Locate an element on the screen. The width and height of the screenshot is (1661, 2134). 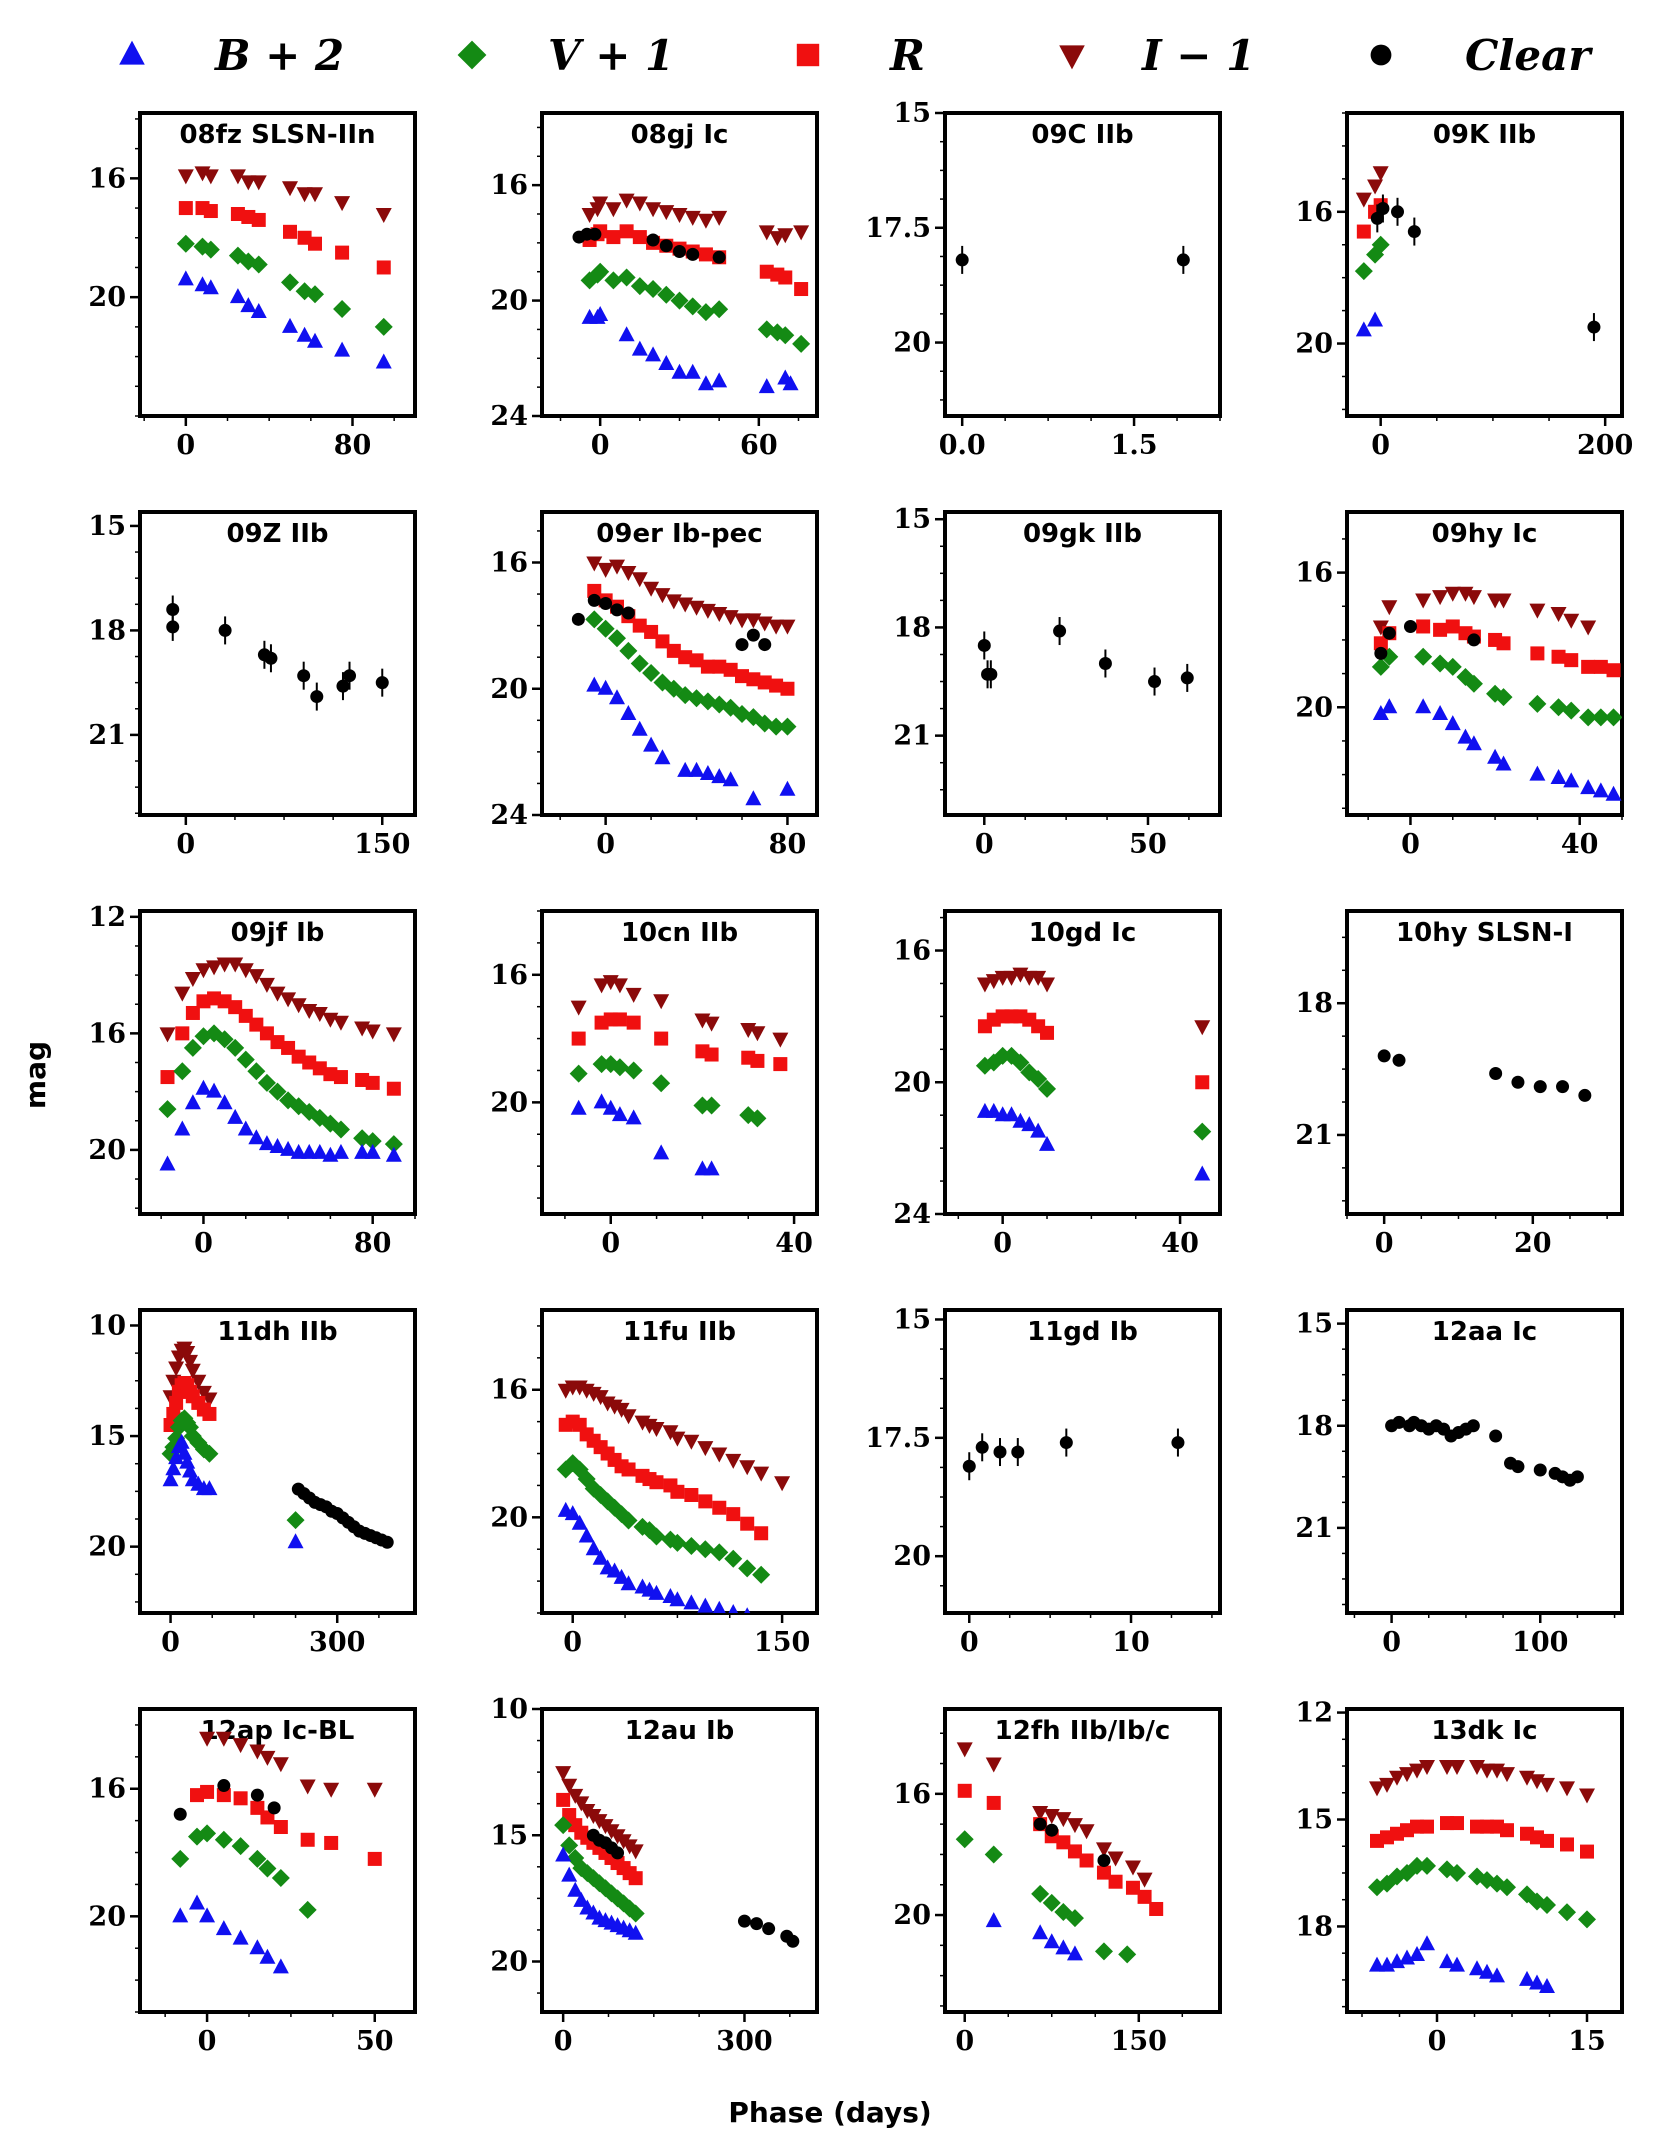
y-tick-label: 18 is located at coordinates (107, 630).